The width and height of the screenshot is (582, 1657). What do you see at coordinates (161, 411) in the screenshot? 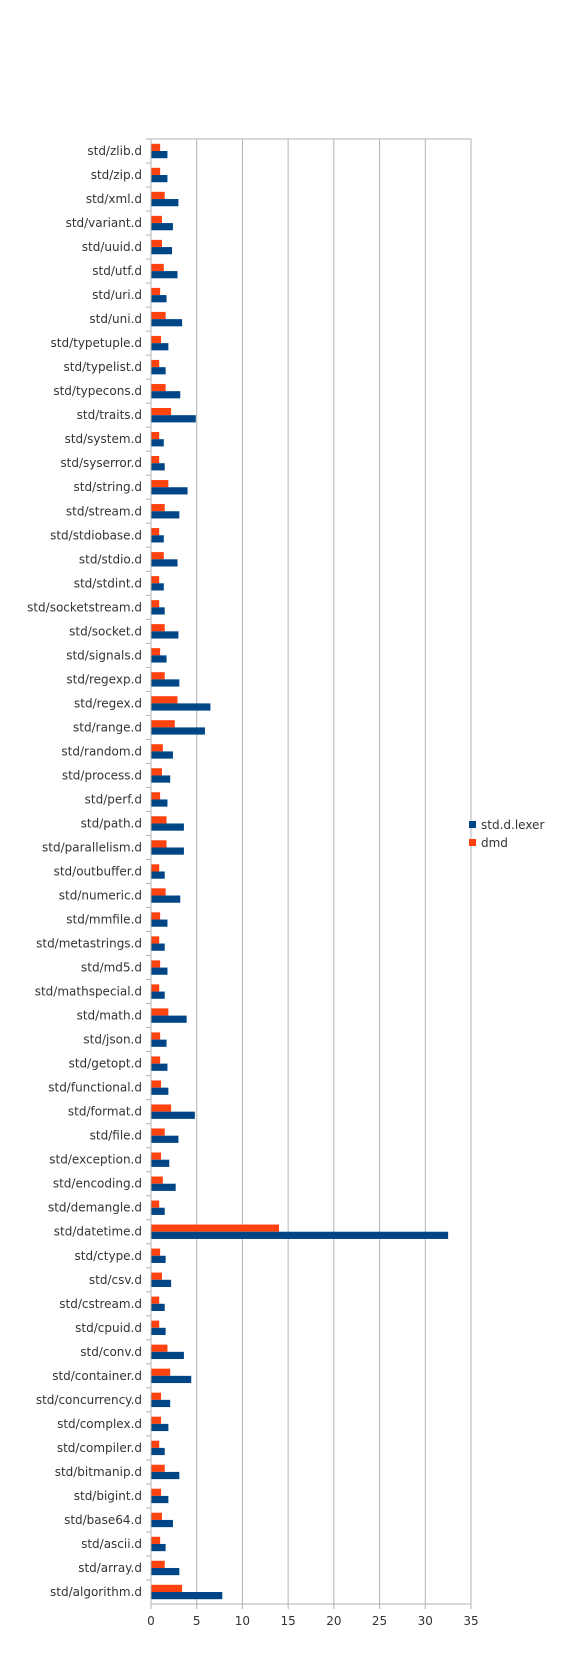
I see `bar-dmd-std-traits-d` at bounding box center [161, 411].